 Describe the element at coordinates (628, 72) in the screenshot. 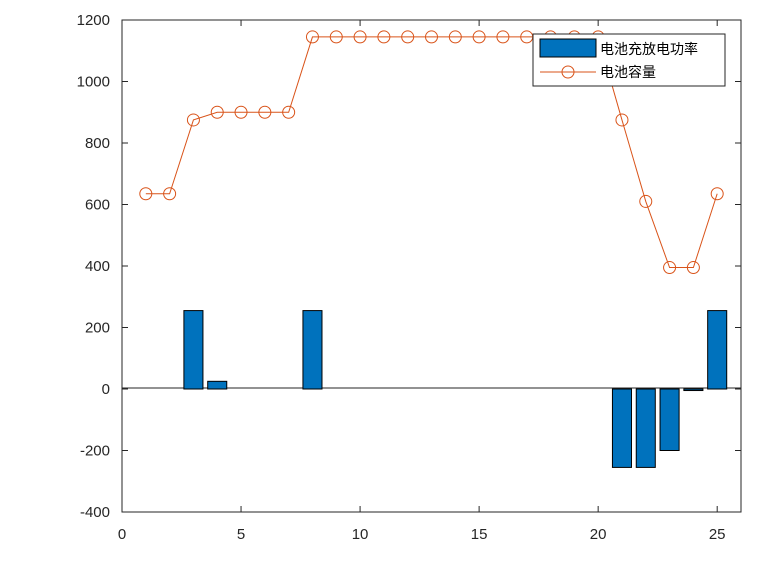

I see `legend-label-capacity: 电池容量` at that location.